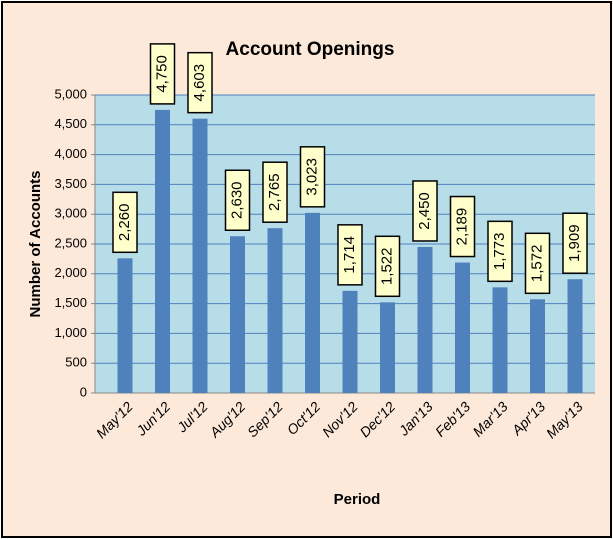 Image resolution: width=613 pixels, height=539 pixels. I want to click on data-label: 4,750, so click(161, 74).